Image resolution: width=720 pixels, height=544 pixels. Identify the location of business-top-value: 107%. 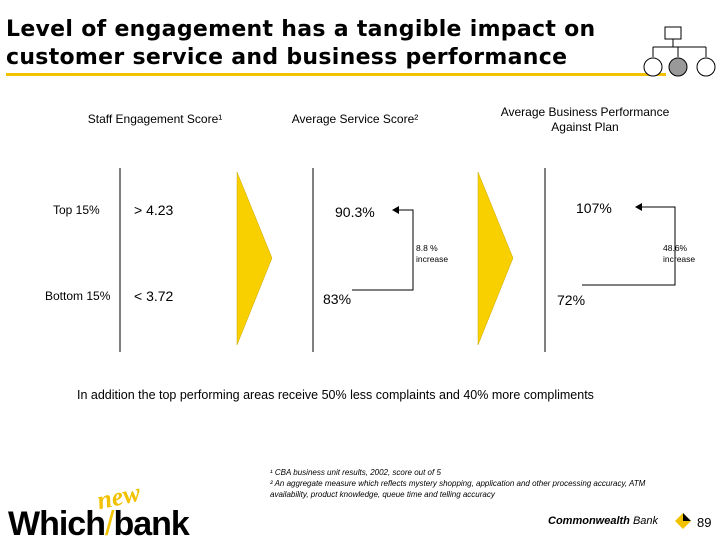
(594, 208).